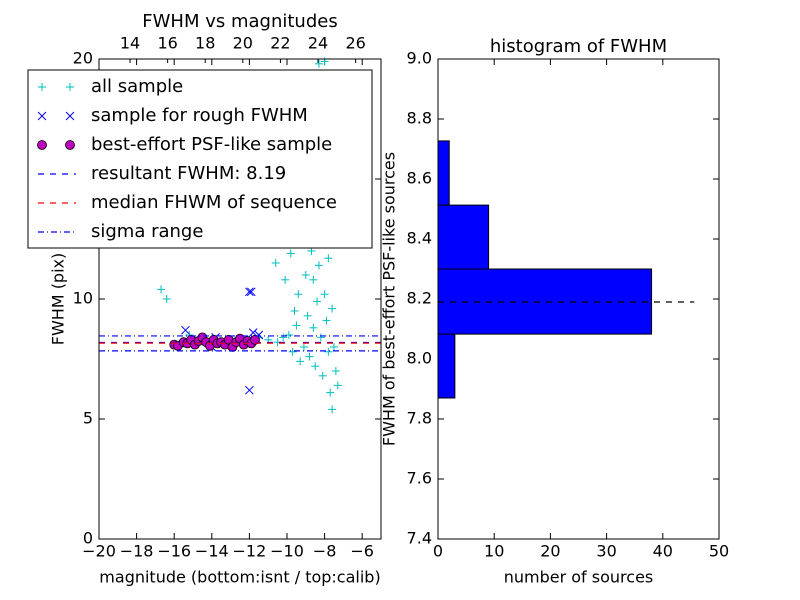 The height and width of the screenshot is (600, 800). What do you see at coordinates (205, 43) in the screenshot?
I see `x2-tick-label: 18` at bounding box center [205, 43].